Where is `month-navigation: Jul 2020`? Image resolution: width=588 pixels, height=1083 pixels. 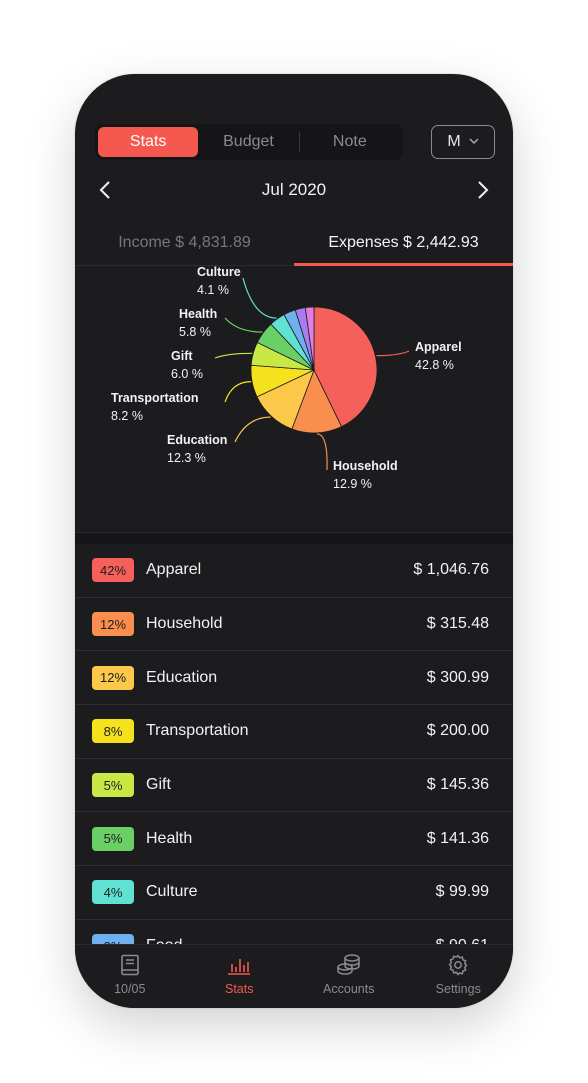
month-navigation: Jul 2020 is located at coordinates (294, 190).